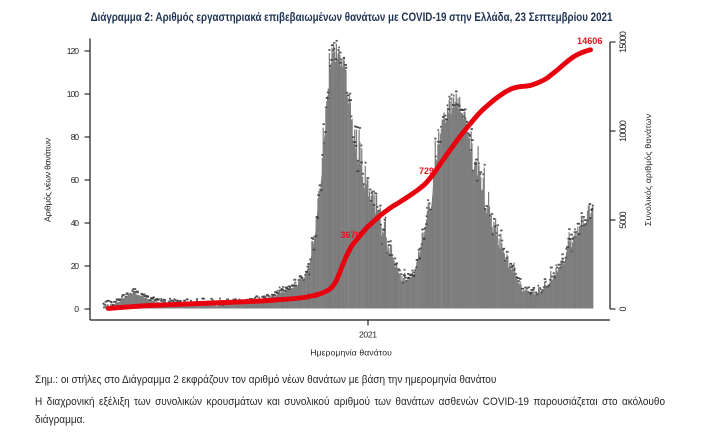 The width and height of the screenshot is (728, 442). I want to click on svg-text: 7297, so click(429, 171).